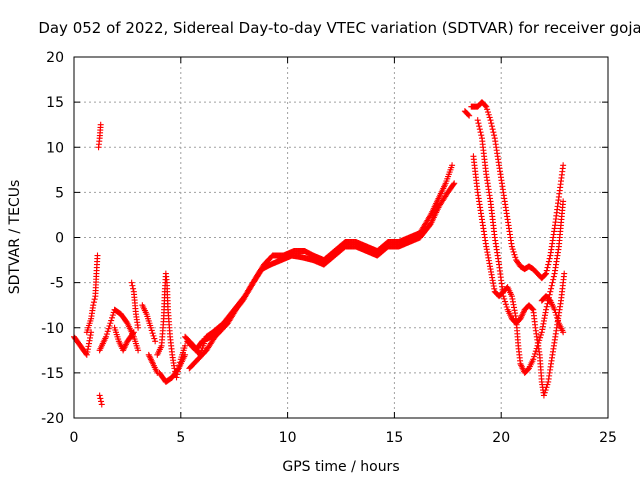 This screenshot has width=640, height=480. I want to click on y-tick-label: -5, so click(57, 284).